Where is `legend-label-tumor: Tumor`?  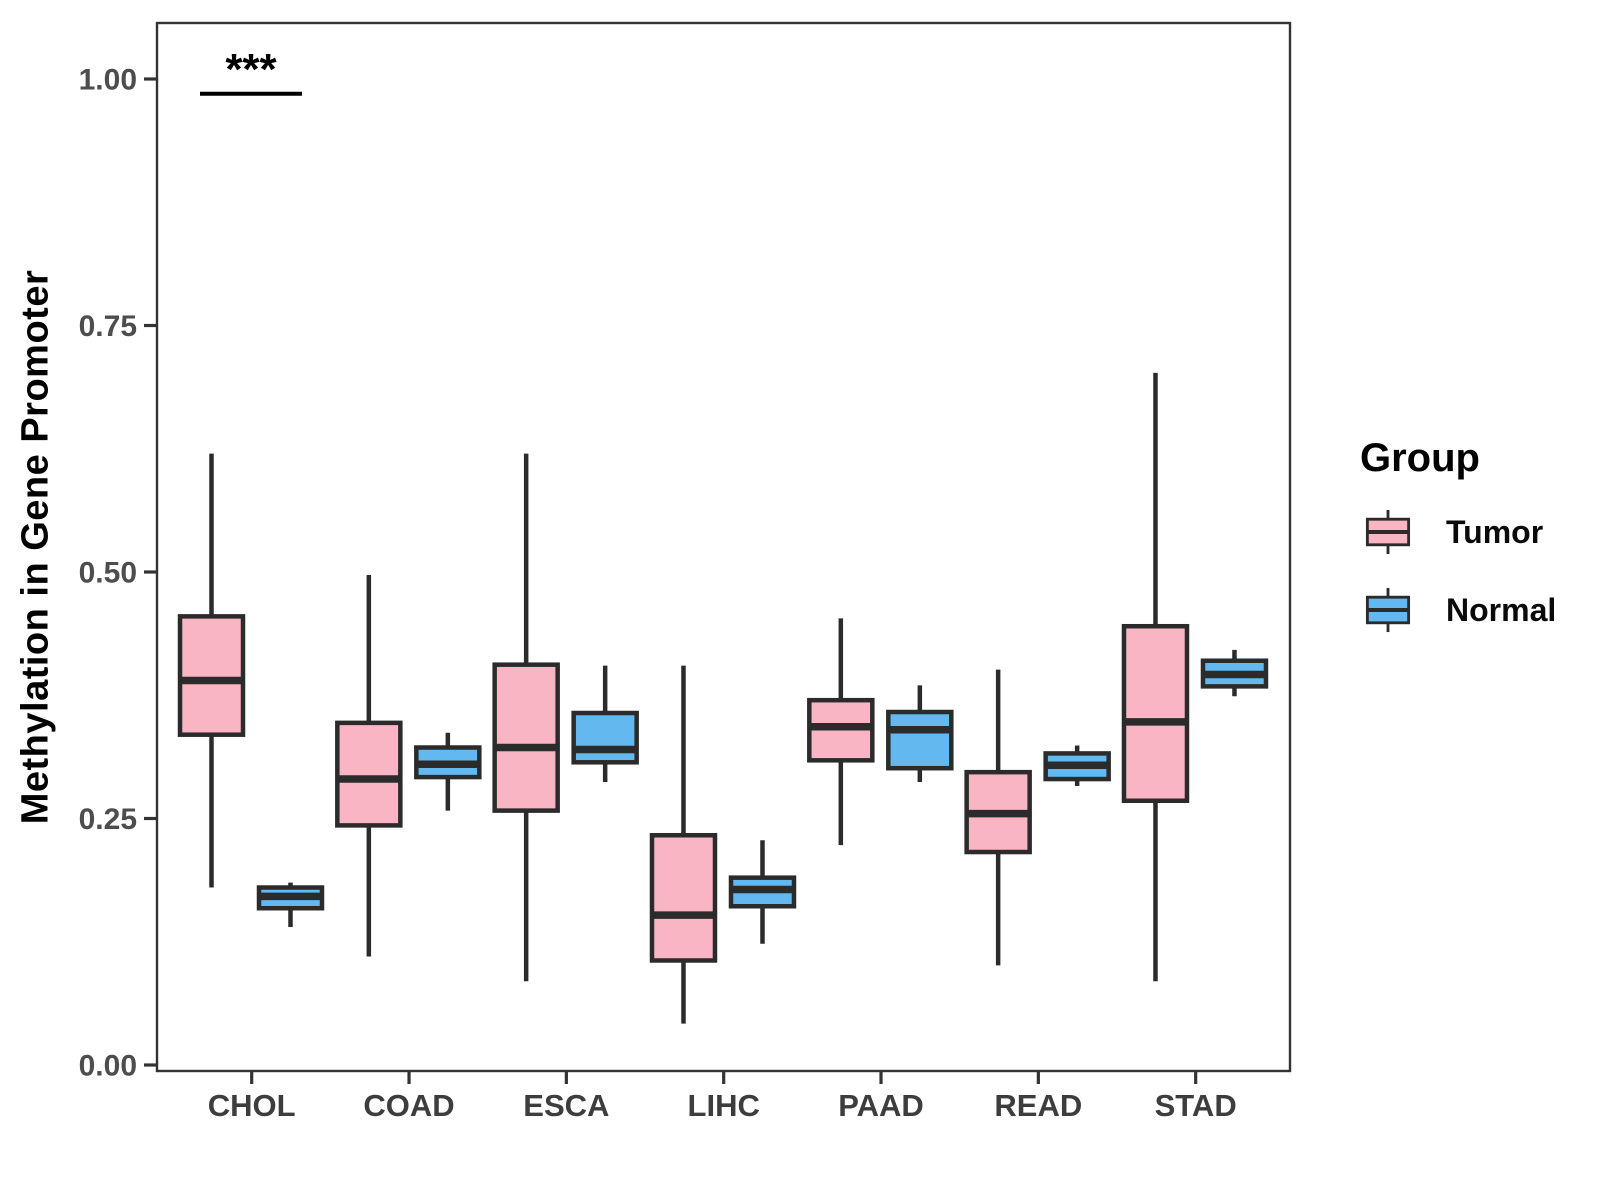 legend-label-tumor: Tumor is located at coordinates (1495, 531).